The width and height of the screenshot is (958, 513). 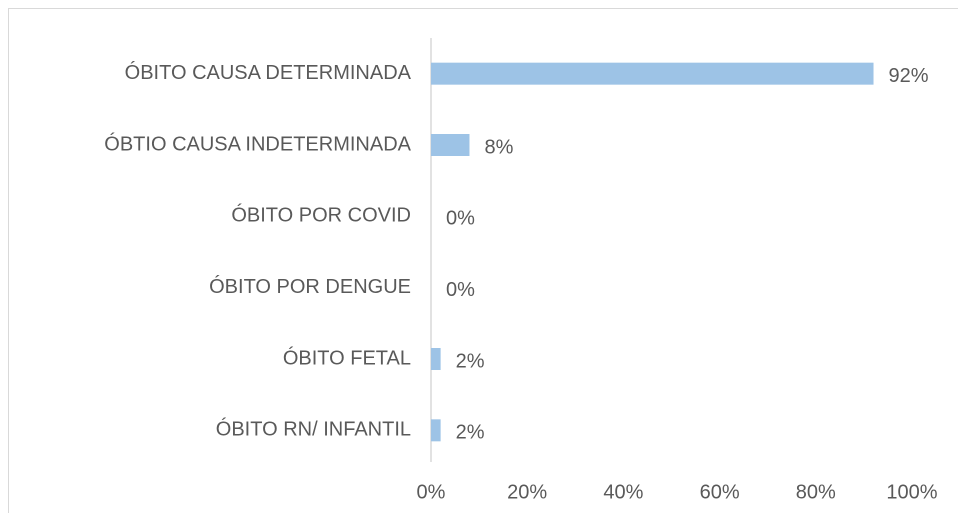 I want to click on y-tick-label: ÓBITO POR COVID, so click(x=321, y=215).